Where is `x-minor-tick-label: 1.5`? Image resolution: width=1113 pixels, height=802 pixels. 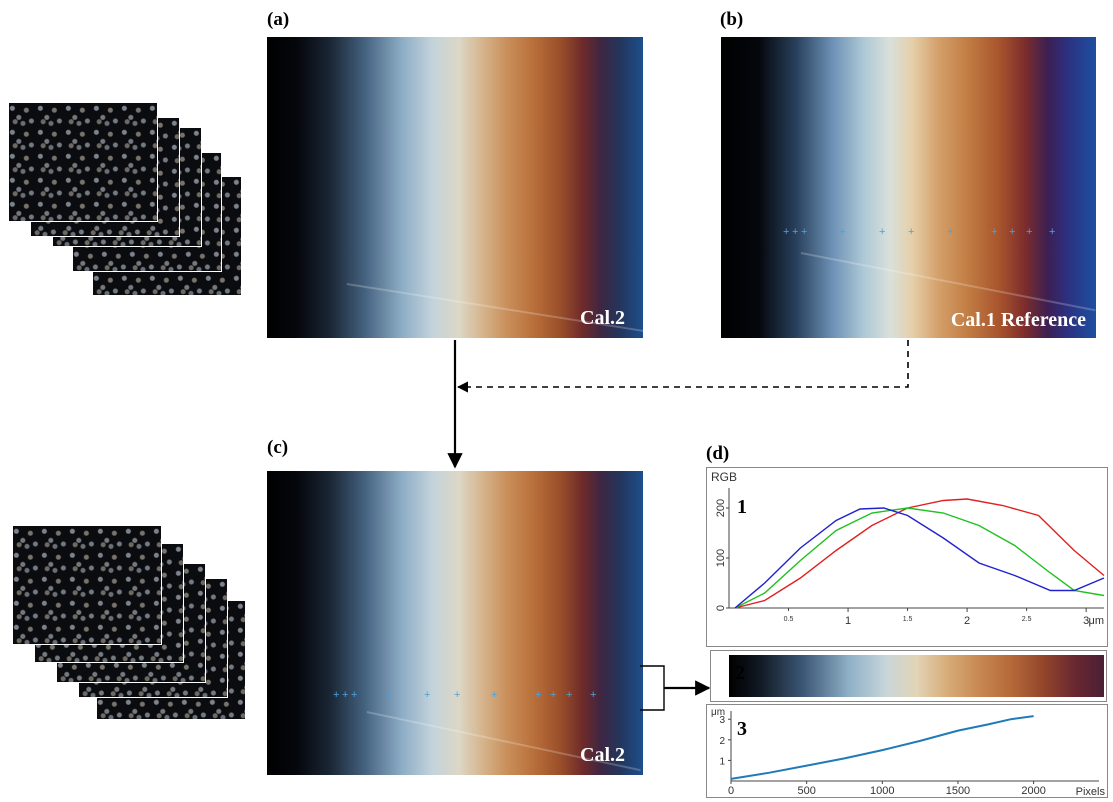
x-minor-tick-label: 1.5 is located at coordinates (908, 619).